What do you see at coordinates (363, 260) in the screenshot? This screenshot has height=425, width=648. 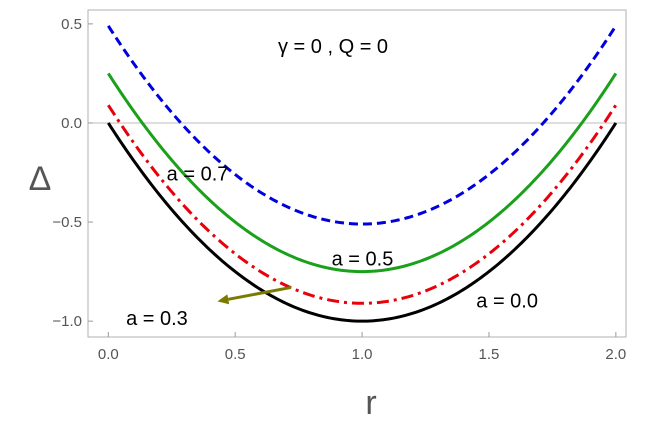 I see `curve-label-1: a = 0.5` at bounding box center [363, 260].